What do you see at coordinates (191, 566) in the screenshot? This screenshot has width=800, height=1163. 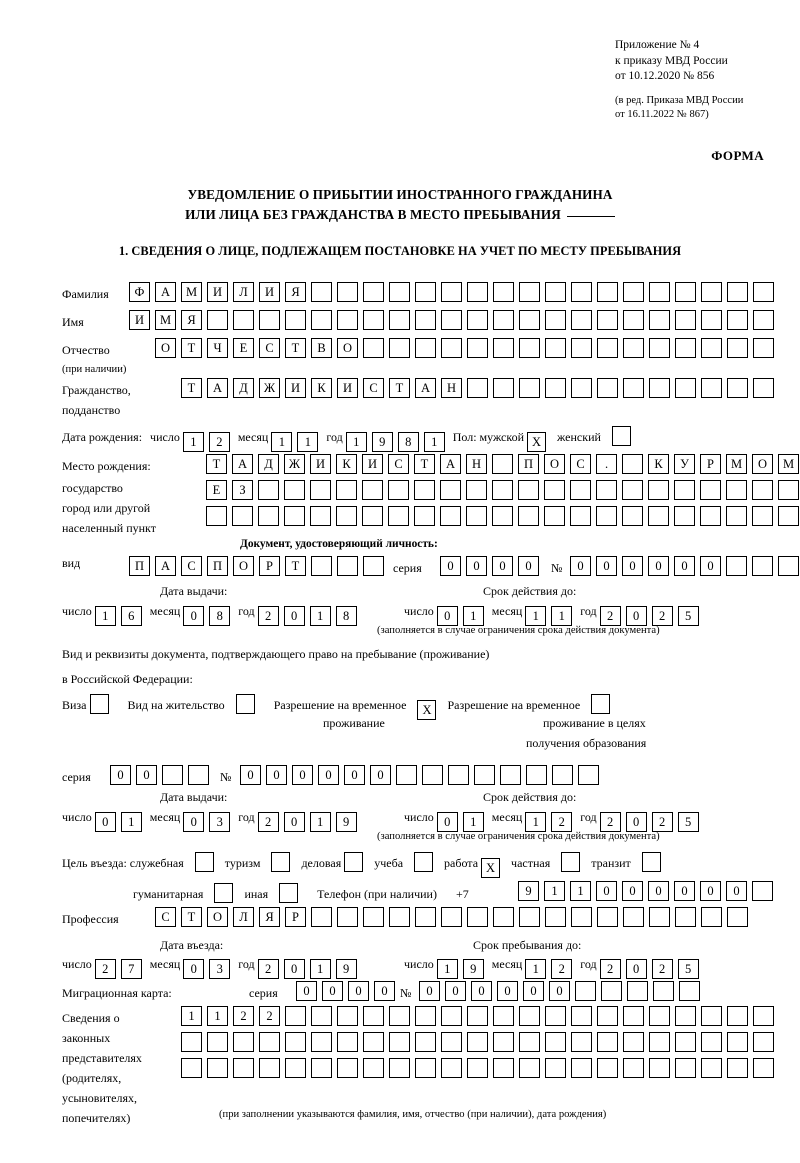 I see `doc-kind-cell-2: С` at bounding box center [191, 566].